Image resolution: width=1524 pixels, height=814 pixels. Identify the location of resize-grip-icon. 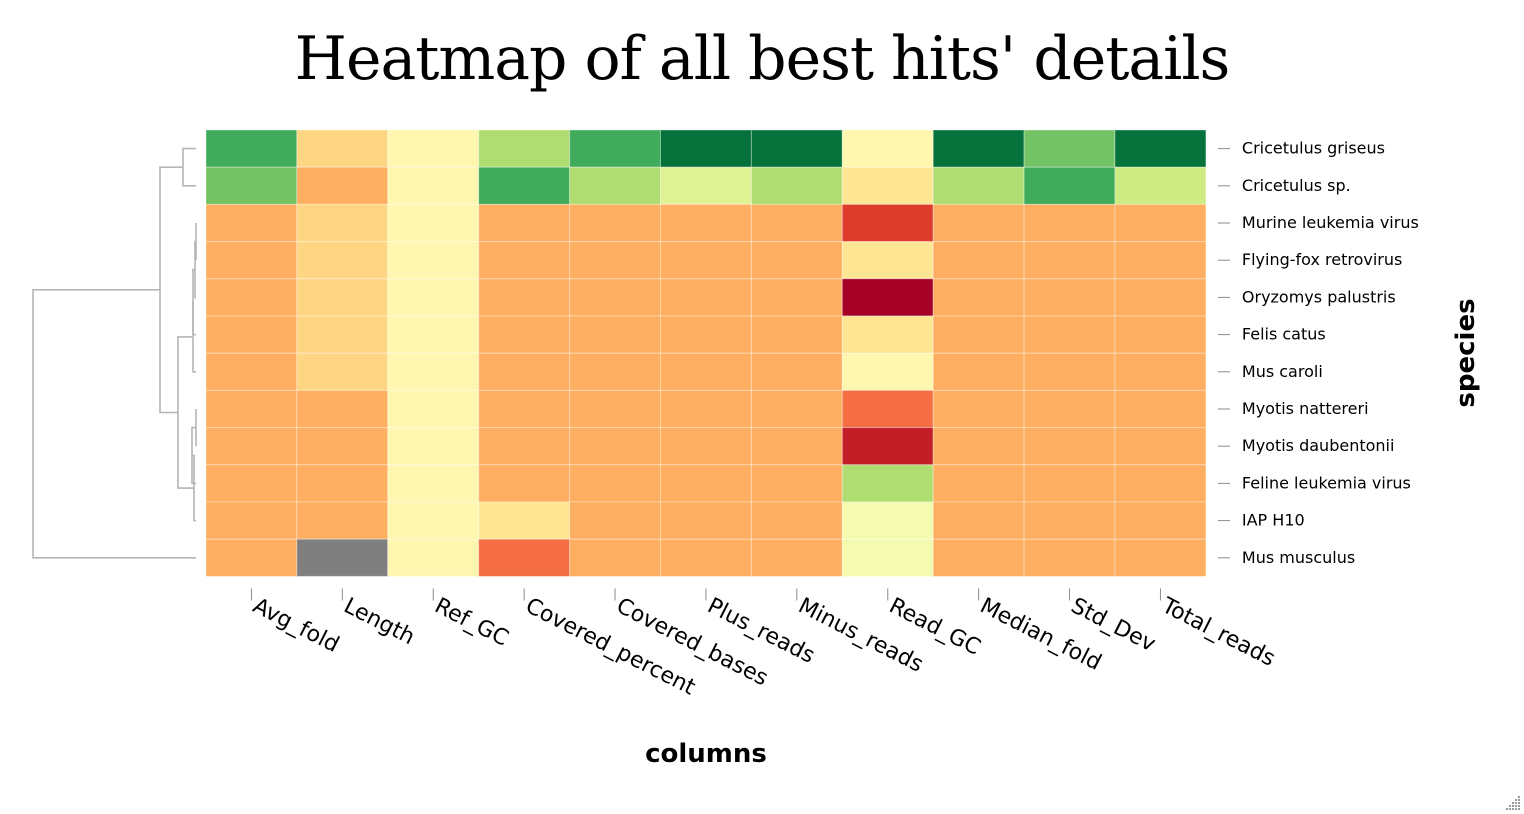
(1513, 803).